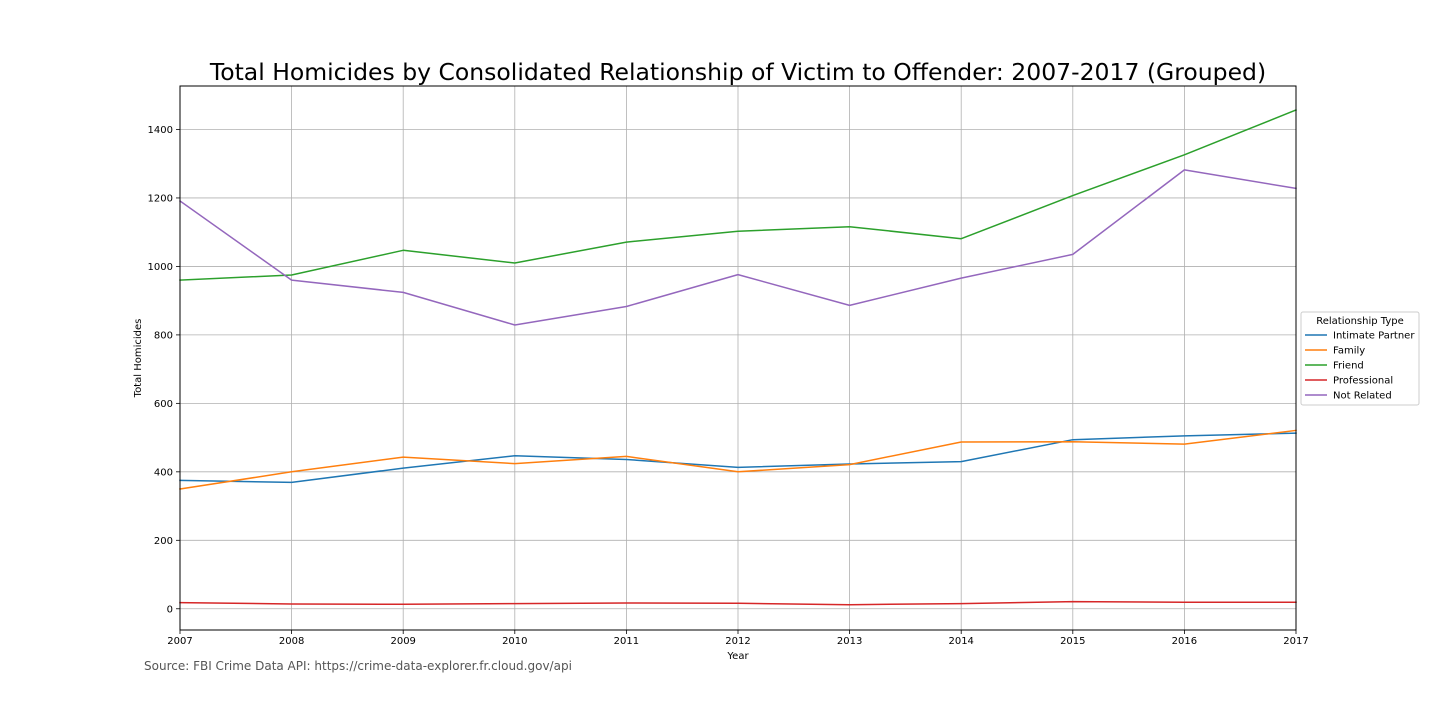  I want to click on y-tick-label: 1000, so click(160, 267).